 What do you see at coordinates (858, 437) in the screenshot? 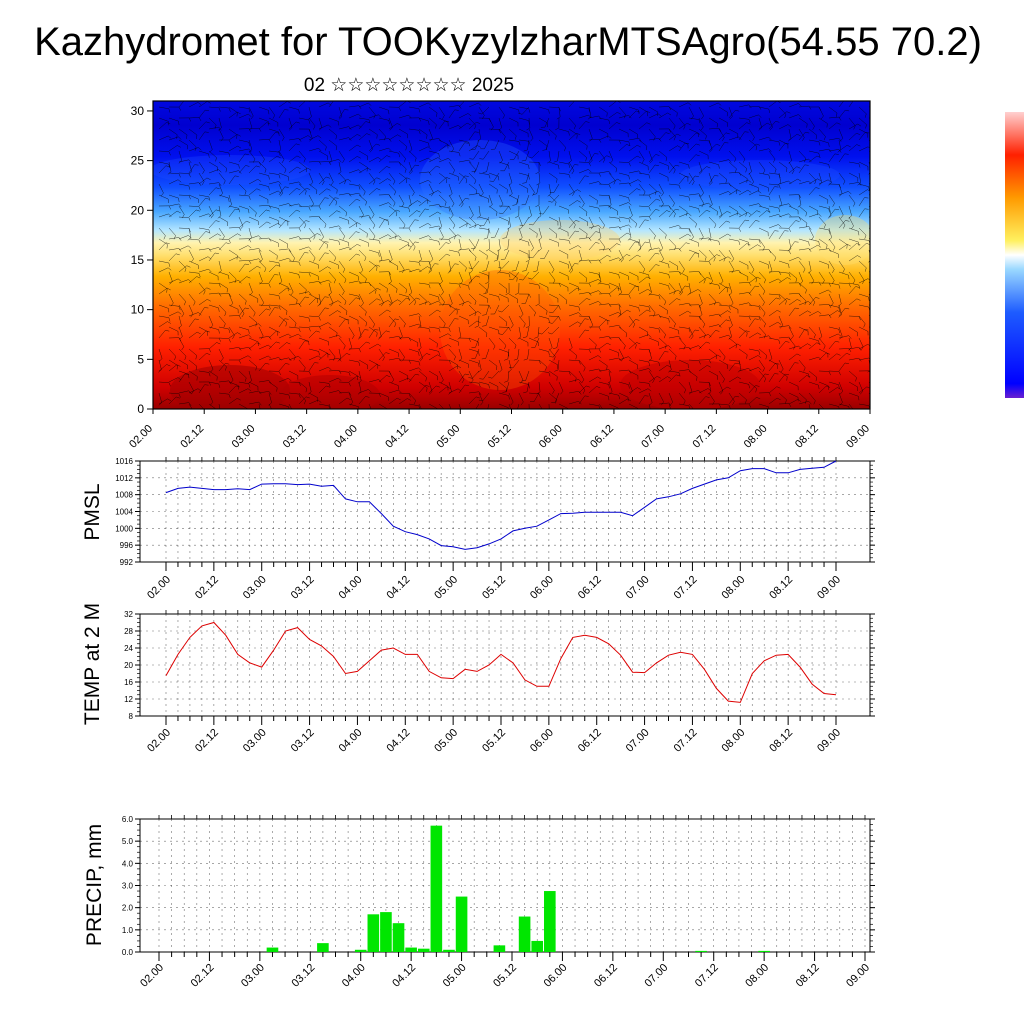
I see `heatmap-x-tick-label: 09.00` at bounding box center [858, 437].